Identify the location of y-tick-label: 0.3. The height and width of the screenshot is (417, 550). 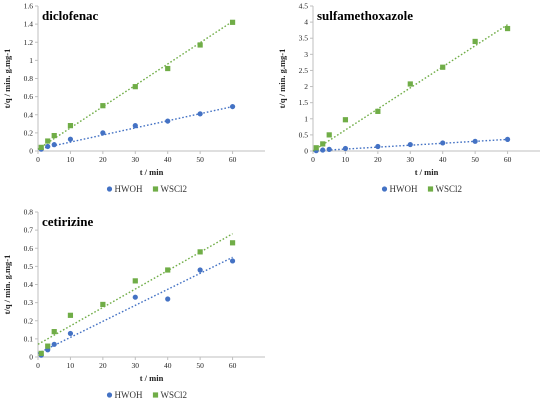
(29, 302).